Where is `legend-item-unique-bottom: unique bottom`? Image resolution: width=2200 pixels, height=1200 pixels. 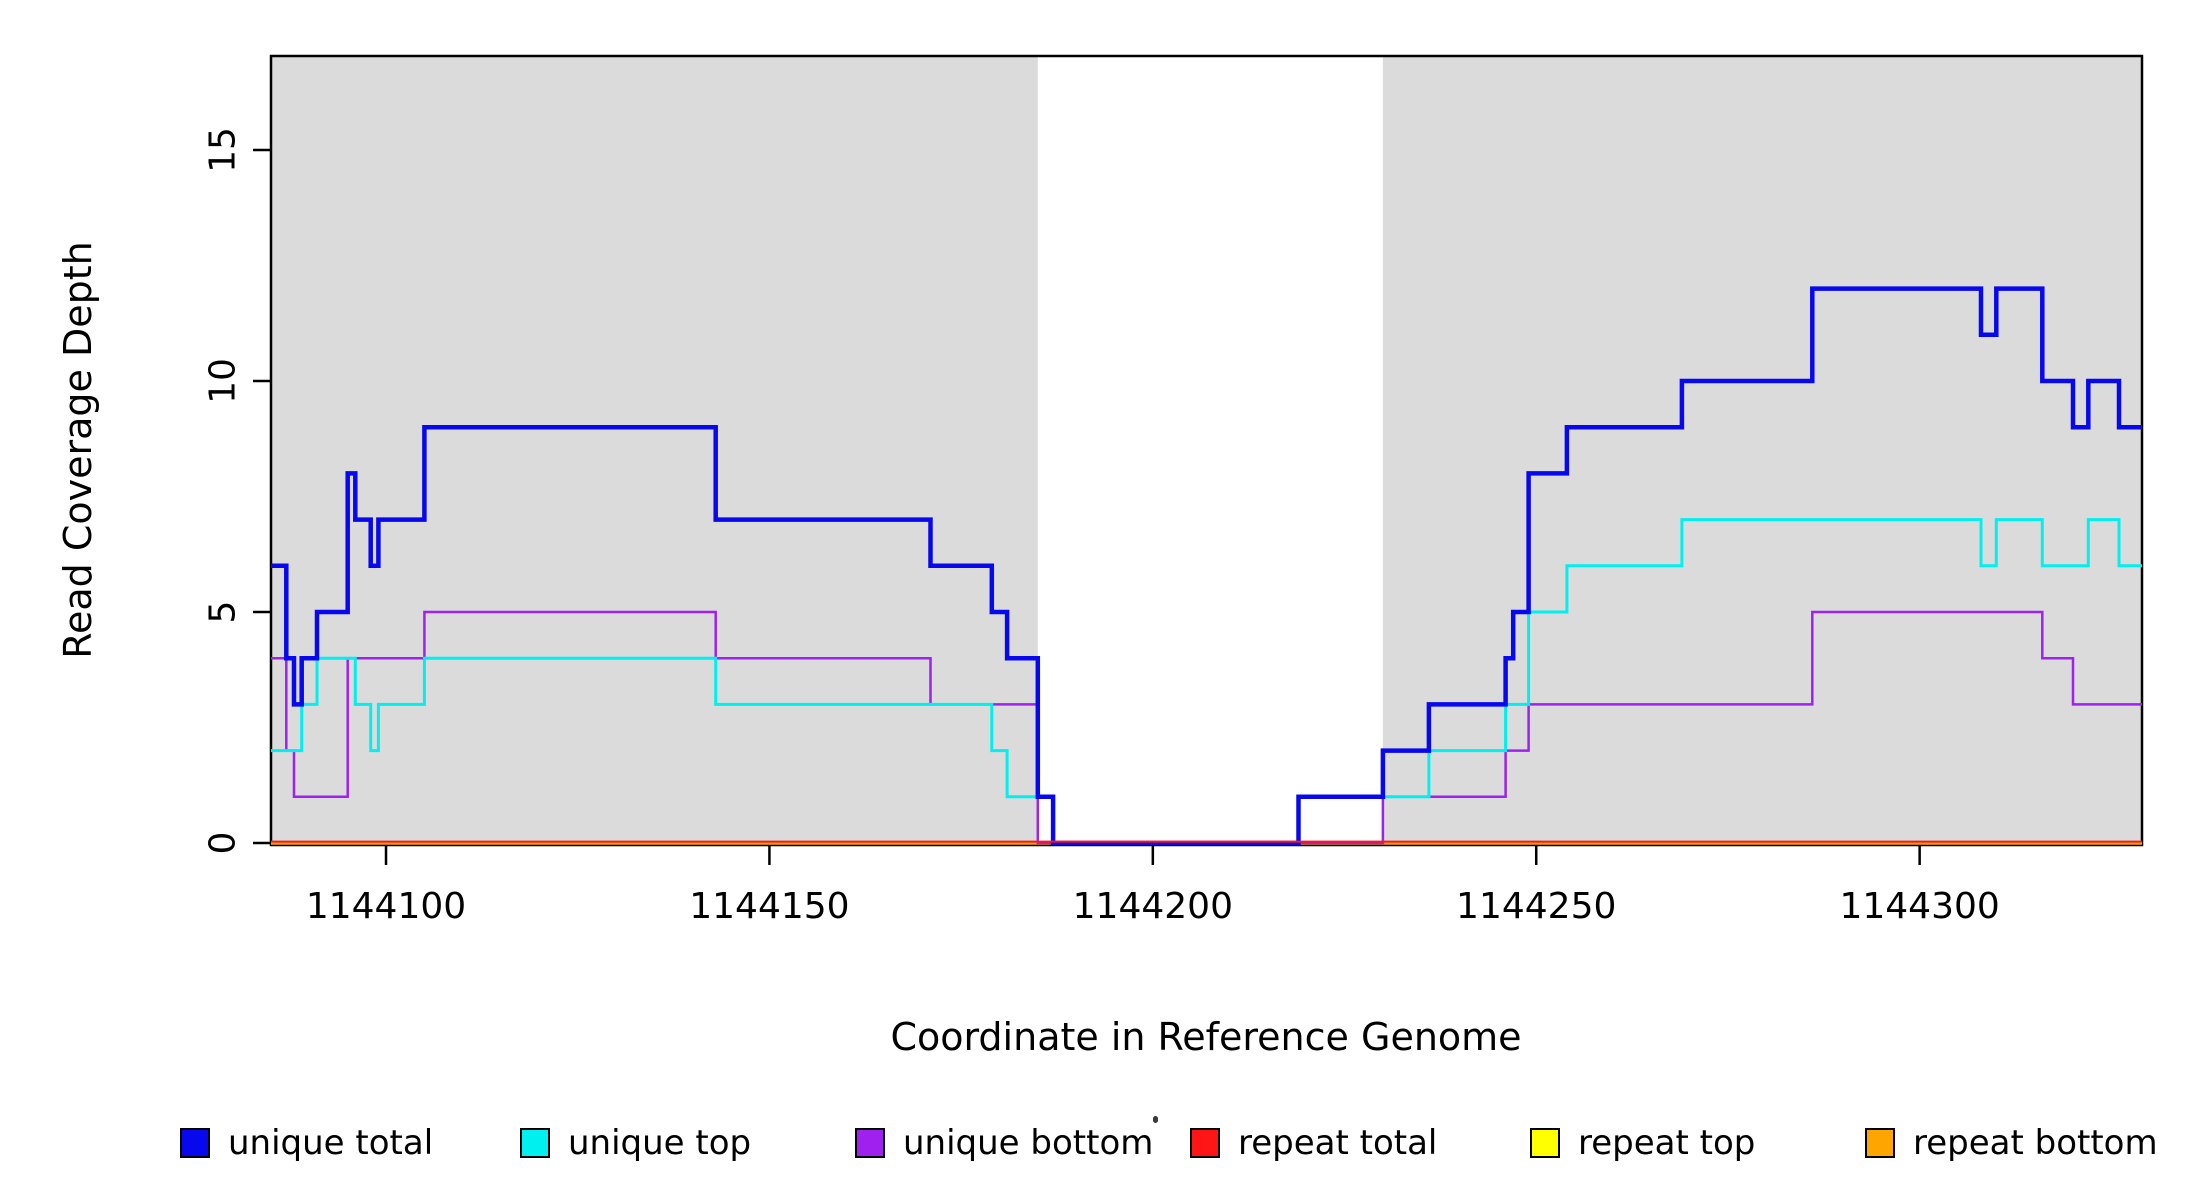 legend-item-unique-bottom: unique bottom is located at coordinates (1004, 1143).